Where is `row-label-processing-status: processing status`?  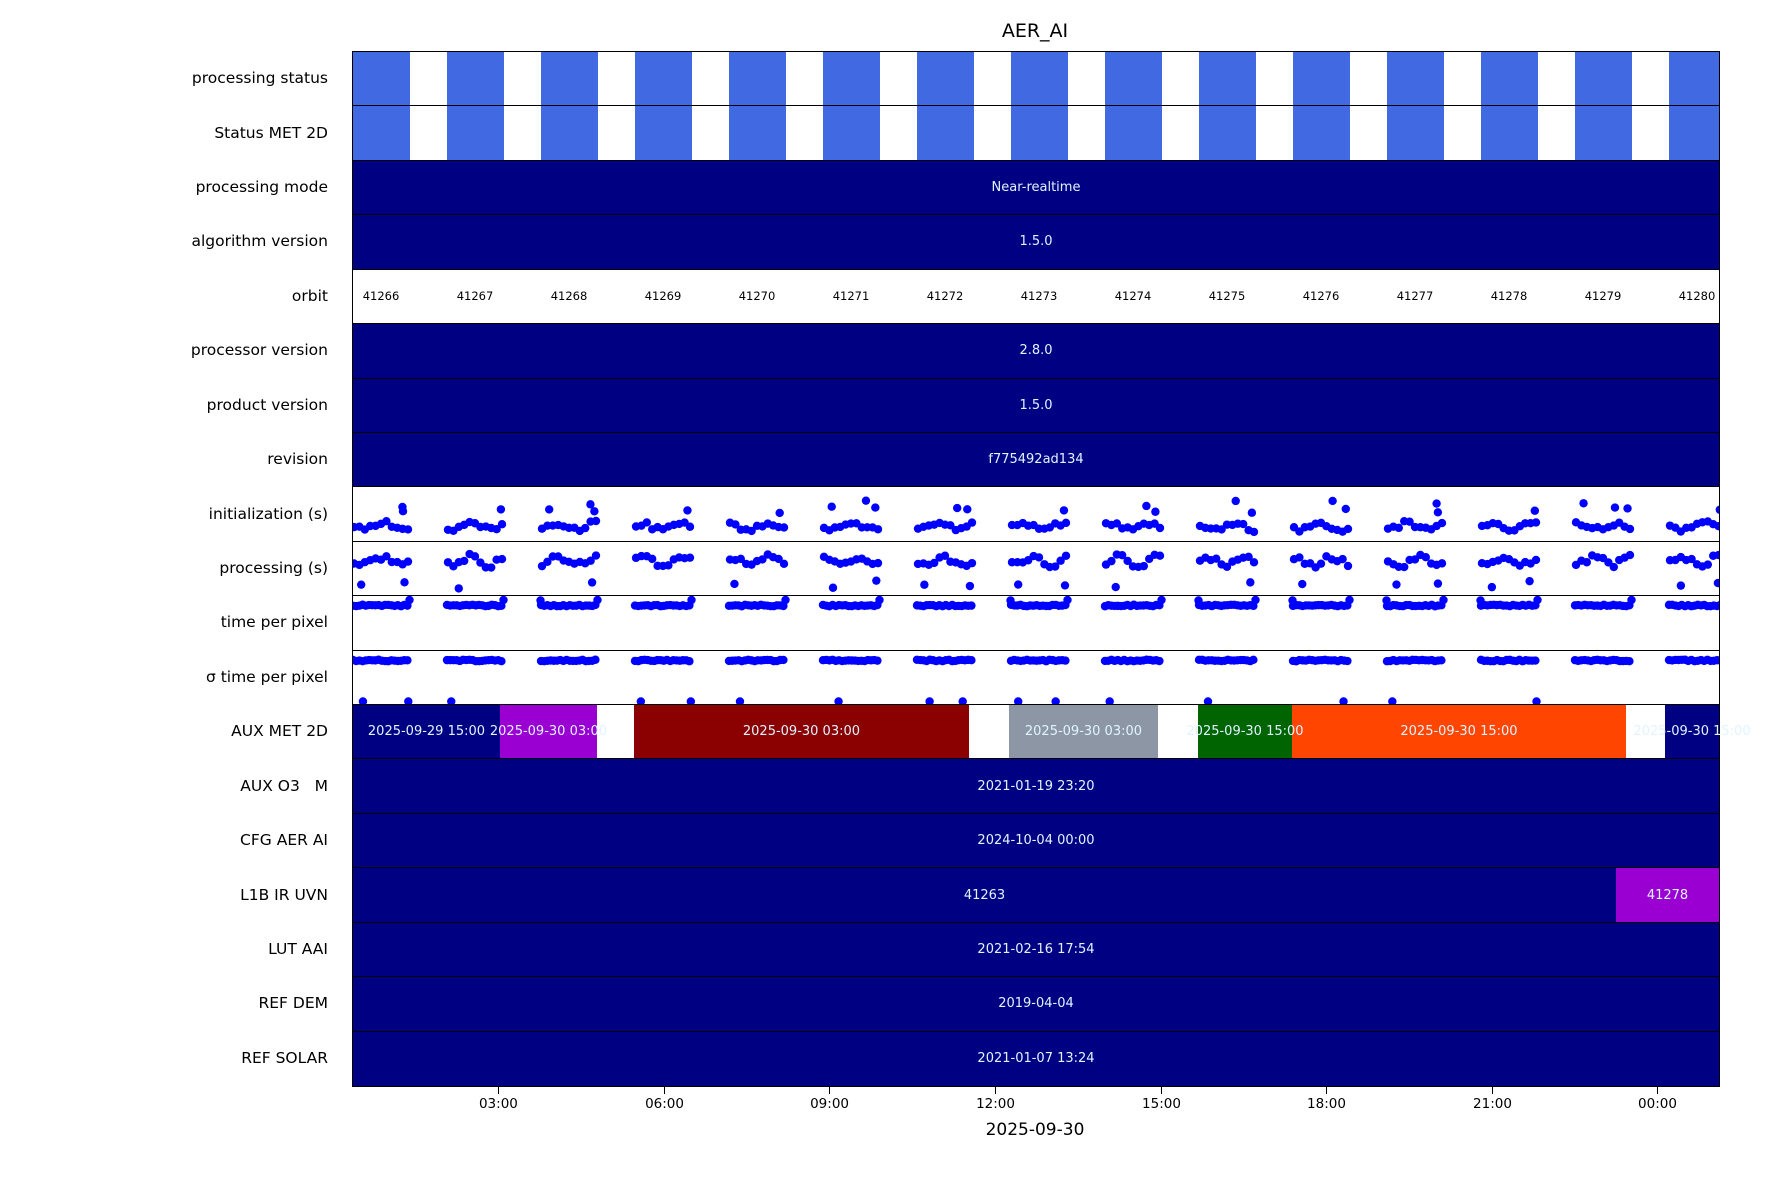
row-label-processing-status: processing status is located at coordinates (170, 78).